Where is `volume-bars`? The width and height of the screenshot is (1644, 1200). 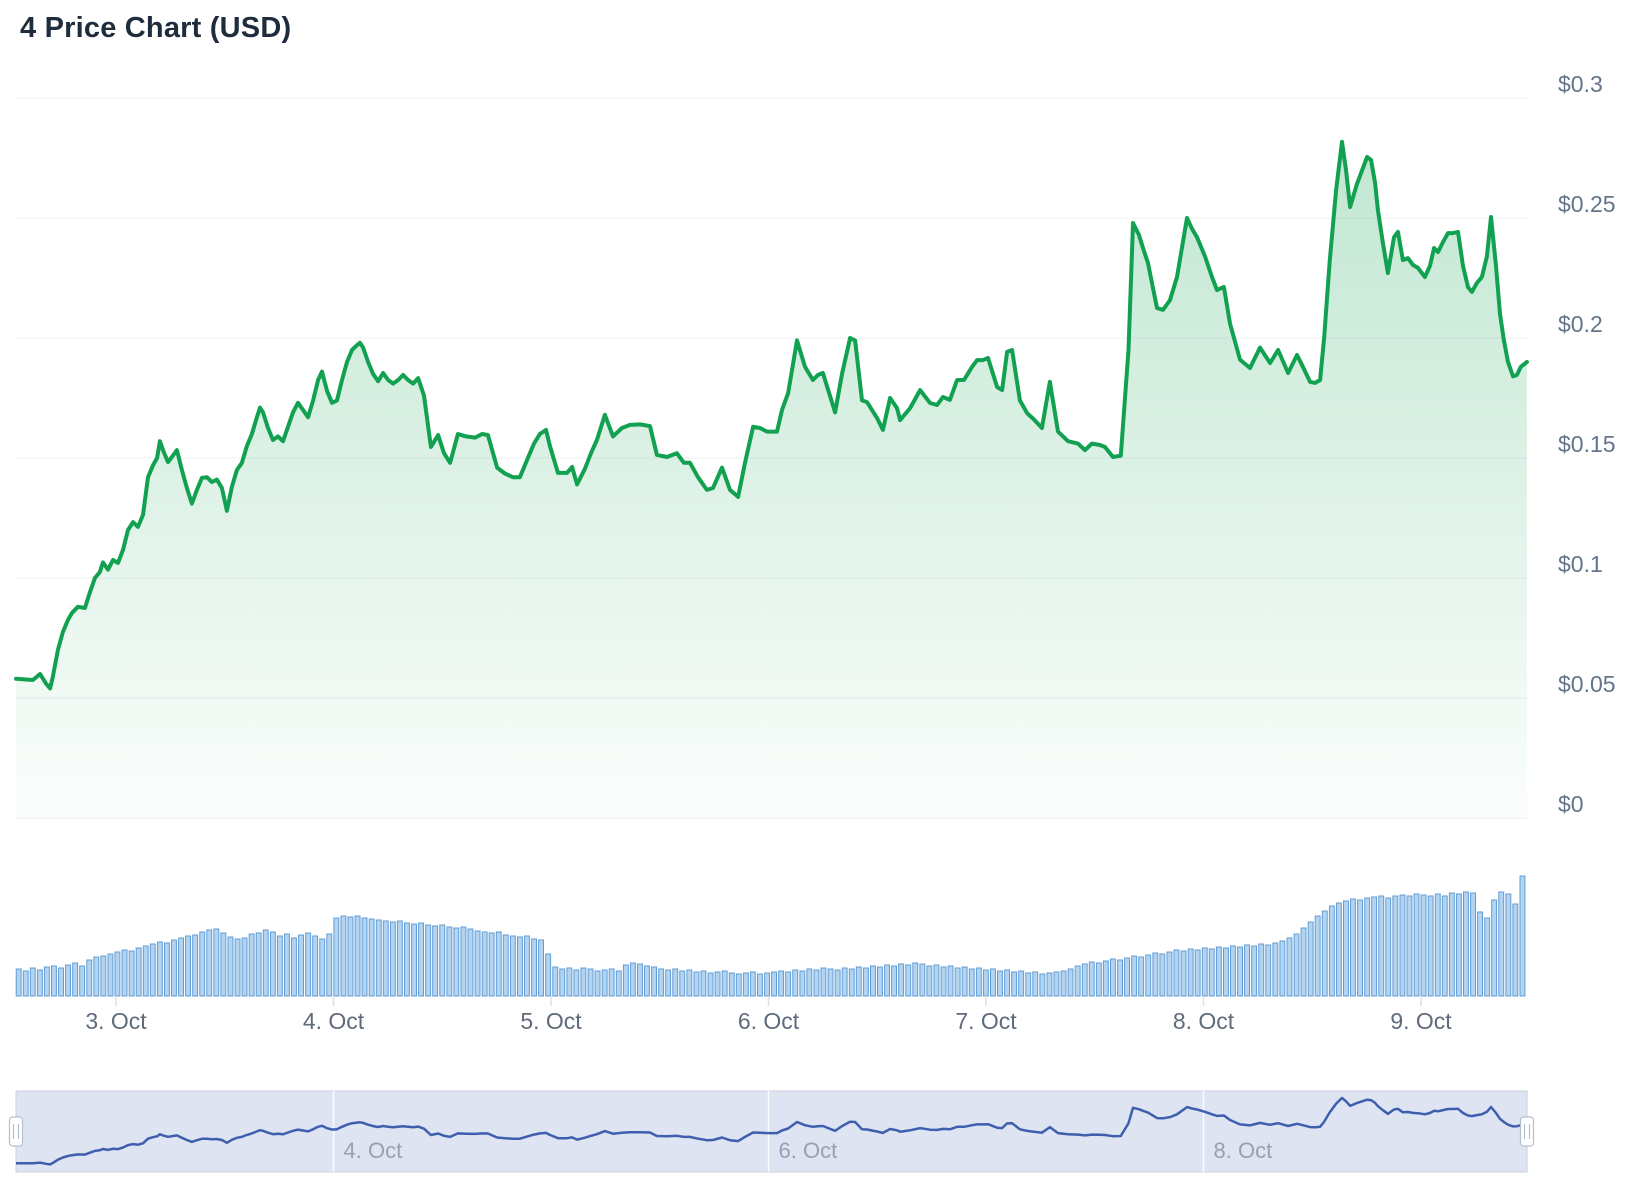 volume-bars is located at coordinates (770, 936).